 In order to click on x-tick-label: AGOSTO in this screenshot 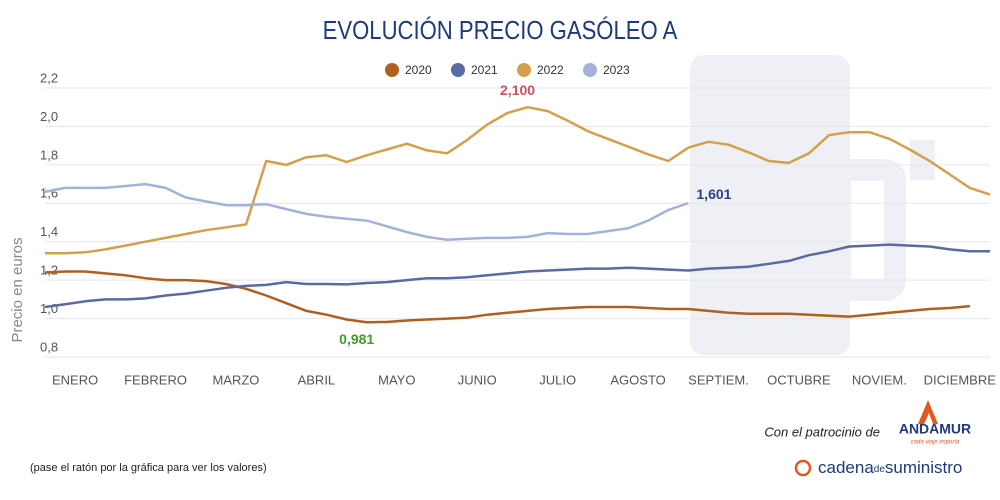, I will do `click(637, 379)`.